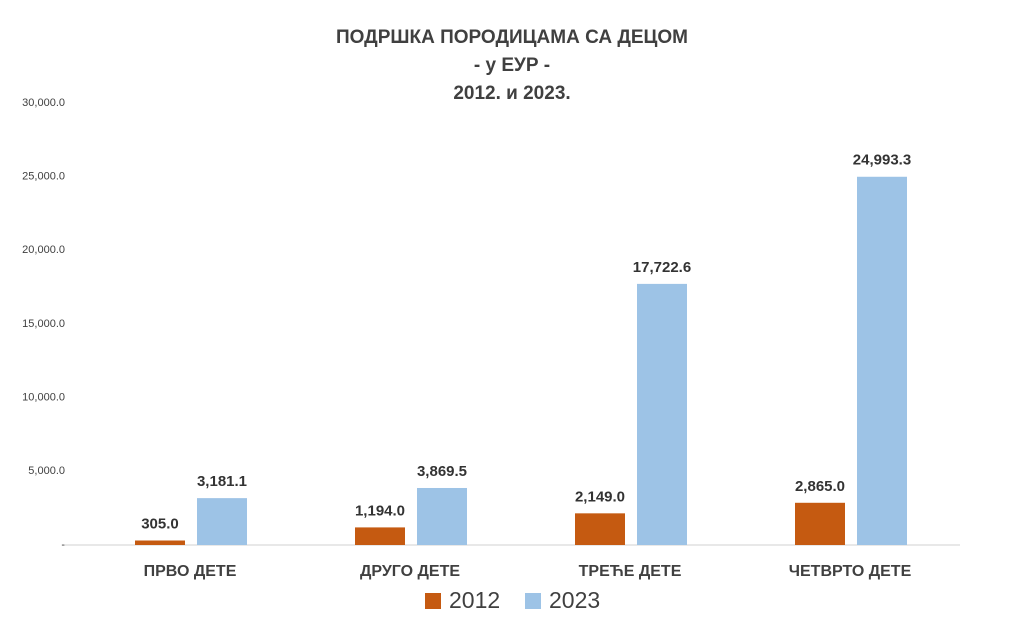 This screenshot has width=1024, height=630. What do you see at coordinates (43, 250) in the screenshot?
I see `y-tick-label: 20,000.0` at bounding box center [43, 250].